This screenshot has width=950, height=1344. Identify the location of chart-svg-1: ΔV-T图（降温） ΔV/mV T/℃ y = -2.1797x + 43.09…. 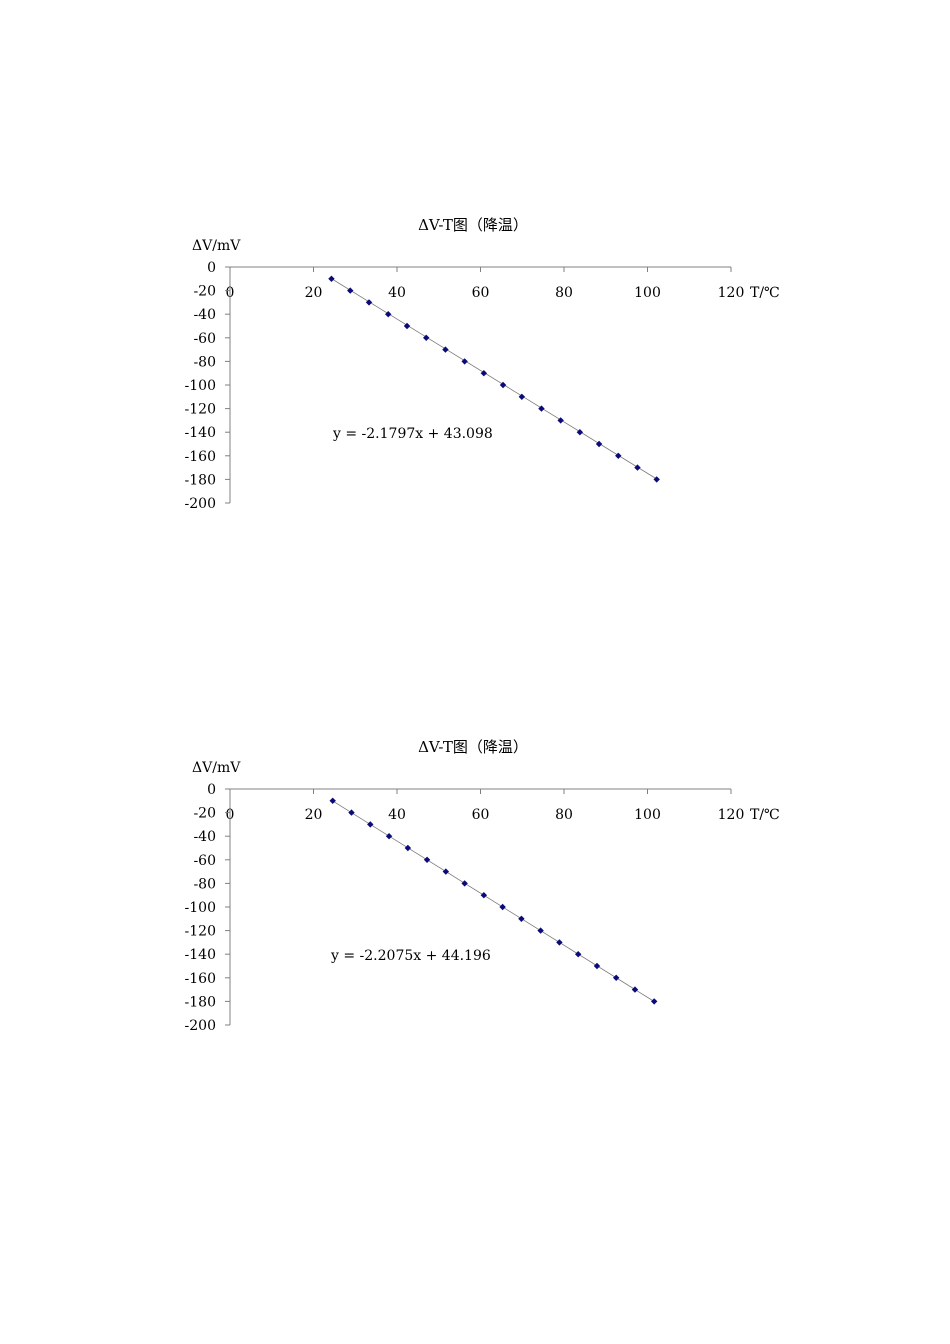
(482, 364).